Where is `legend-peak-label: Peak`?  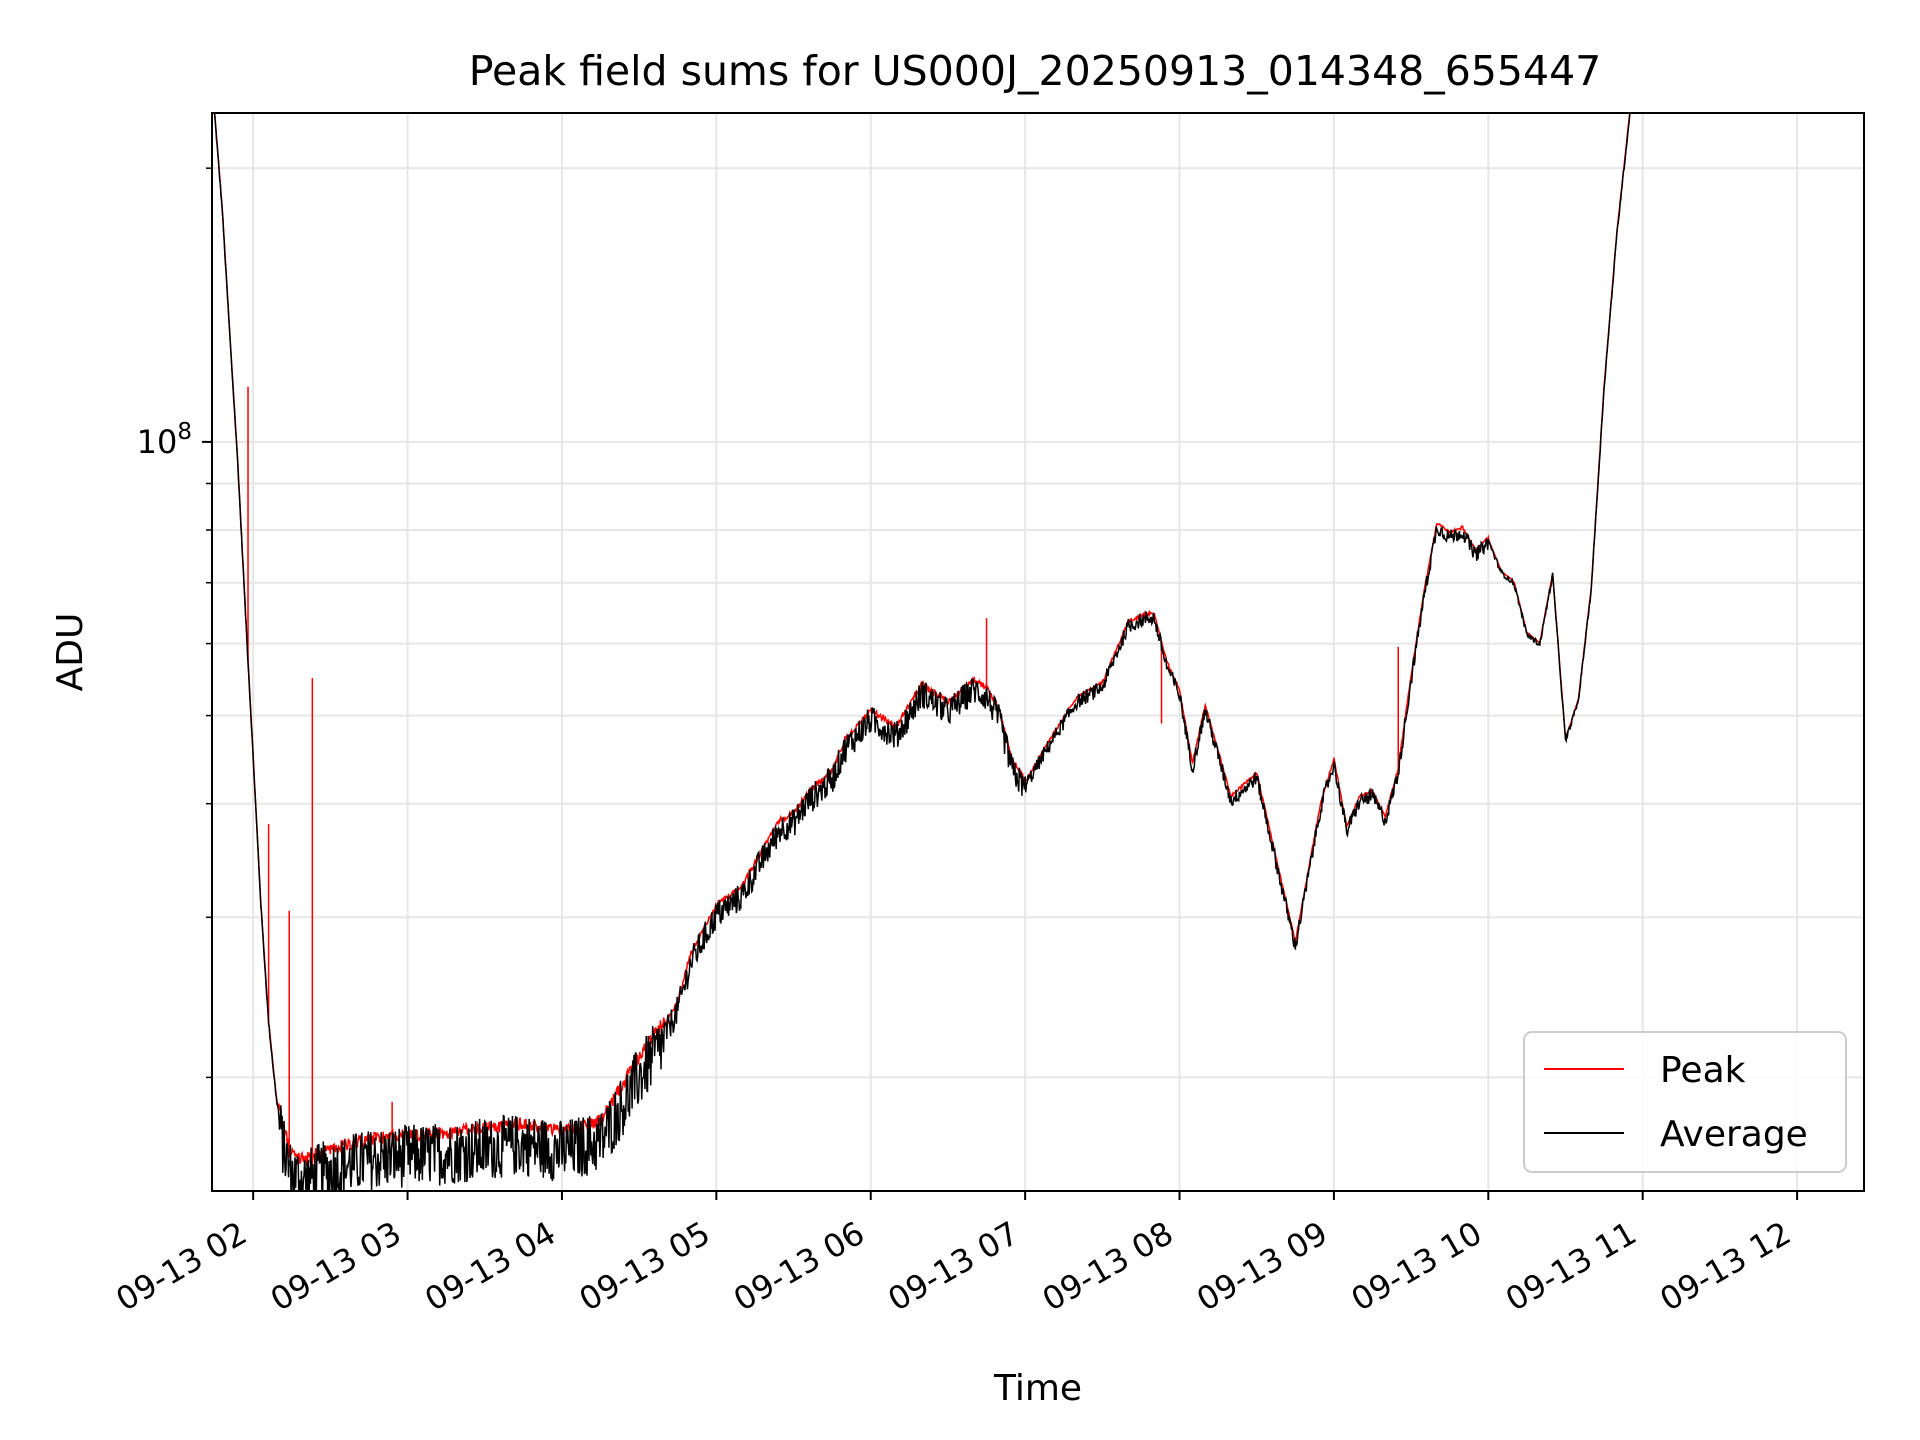
legend-peak-label: Peak is located at coordinates (1703, 1070).